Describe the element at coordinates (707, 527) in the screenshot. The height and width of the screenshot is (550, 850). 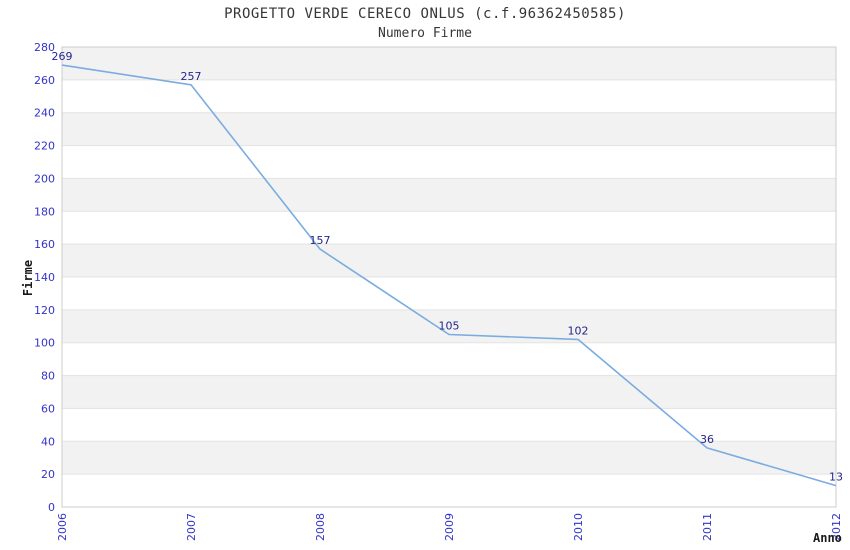
I see `x-tick-label: 2011` at that location.